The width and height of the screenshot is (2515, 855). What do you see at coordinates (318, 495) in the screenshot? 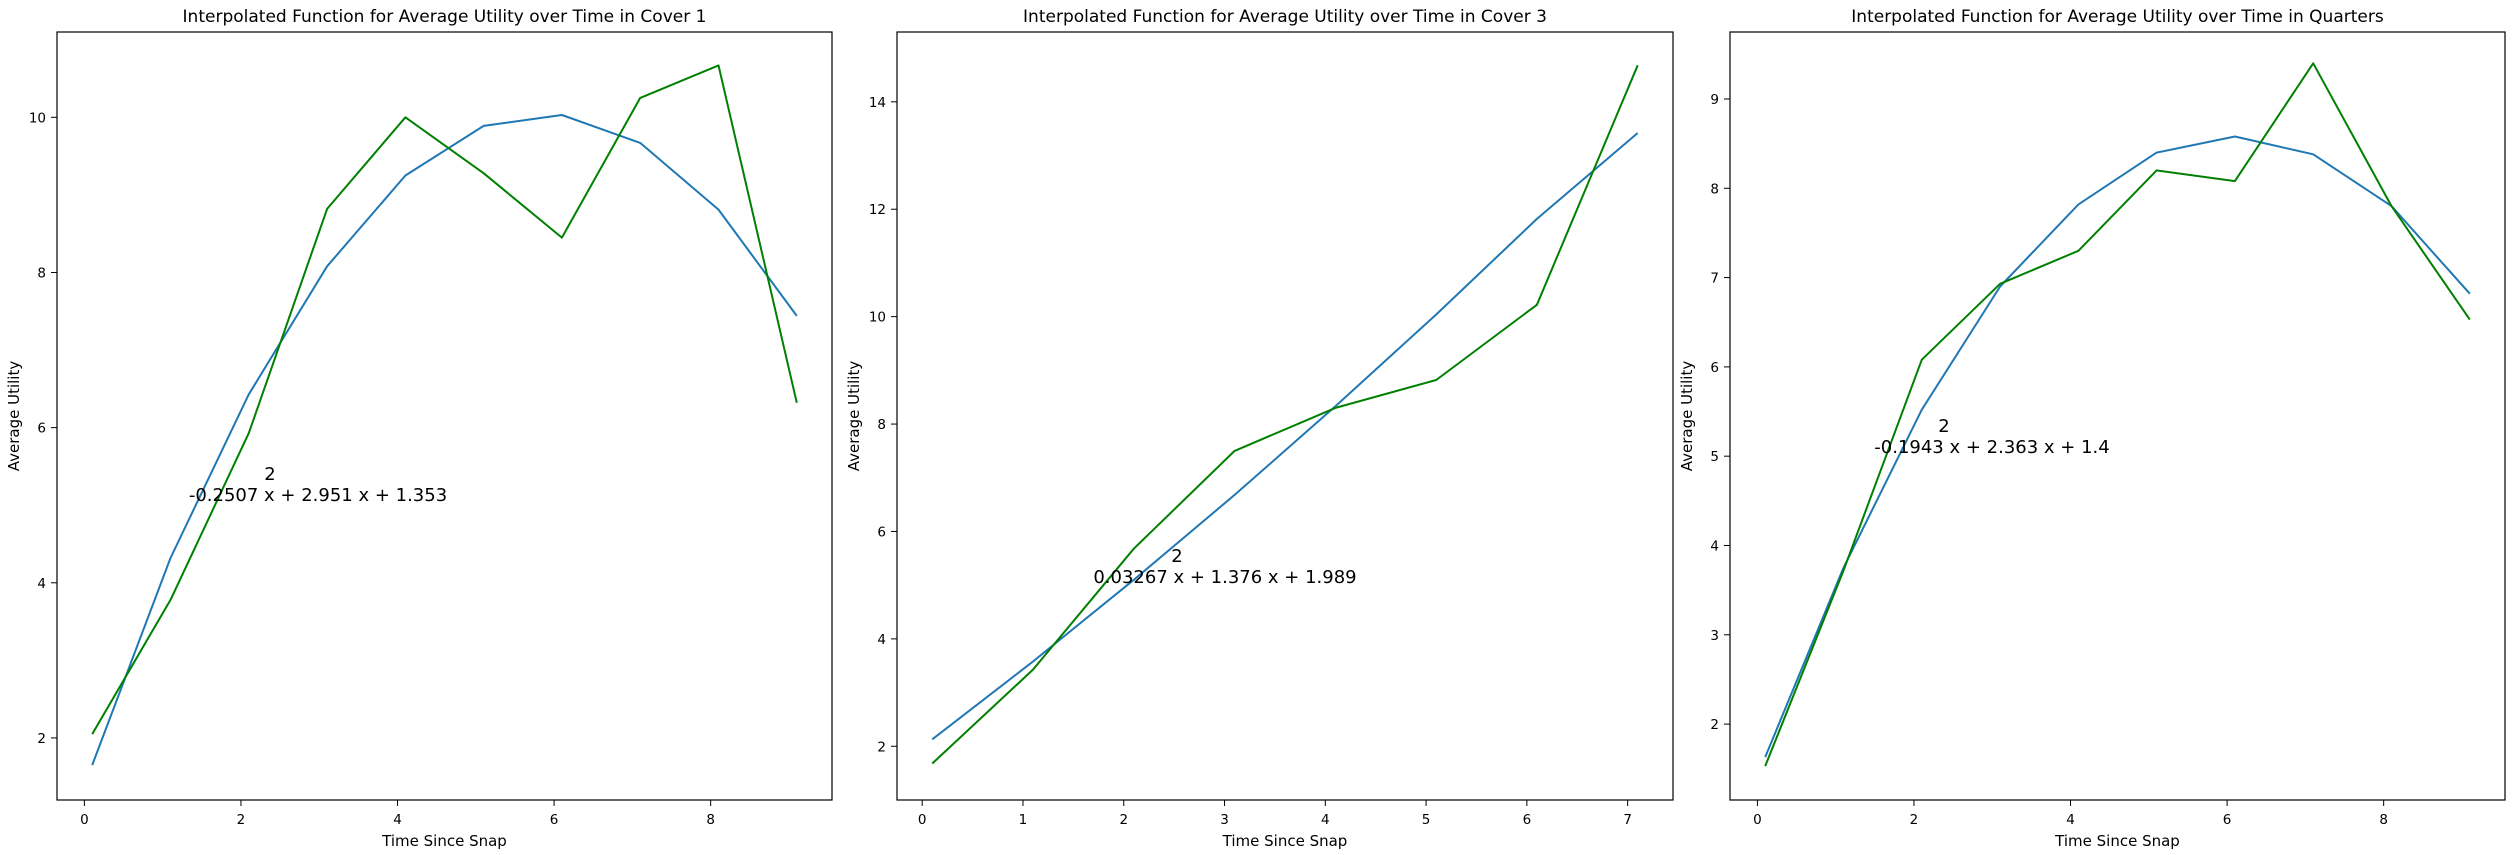
I see `equation-label: -0.2507 x + 2.951 x + 1.353` at bounding box center [318, 495].